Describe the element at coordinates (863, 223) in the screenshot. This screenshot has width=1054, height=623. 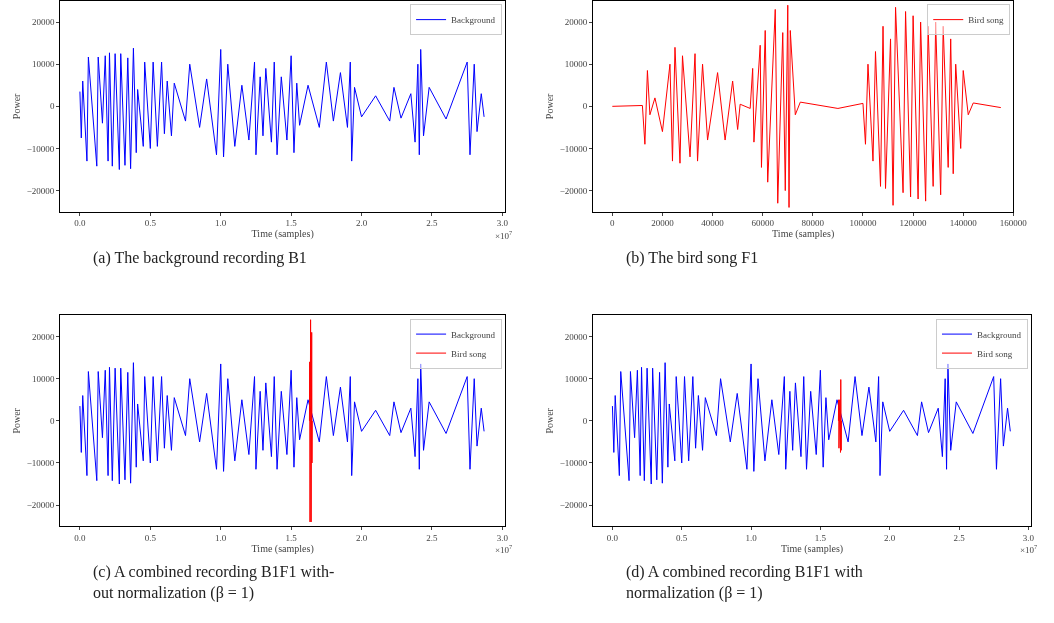
I see `x-tick-label: 100000` at that location.